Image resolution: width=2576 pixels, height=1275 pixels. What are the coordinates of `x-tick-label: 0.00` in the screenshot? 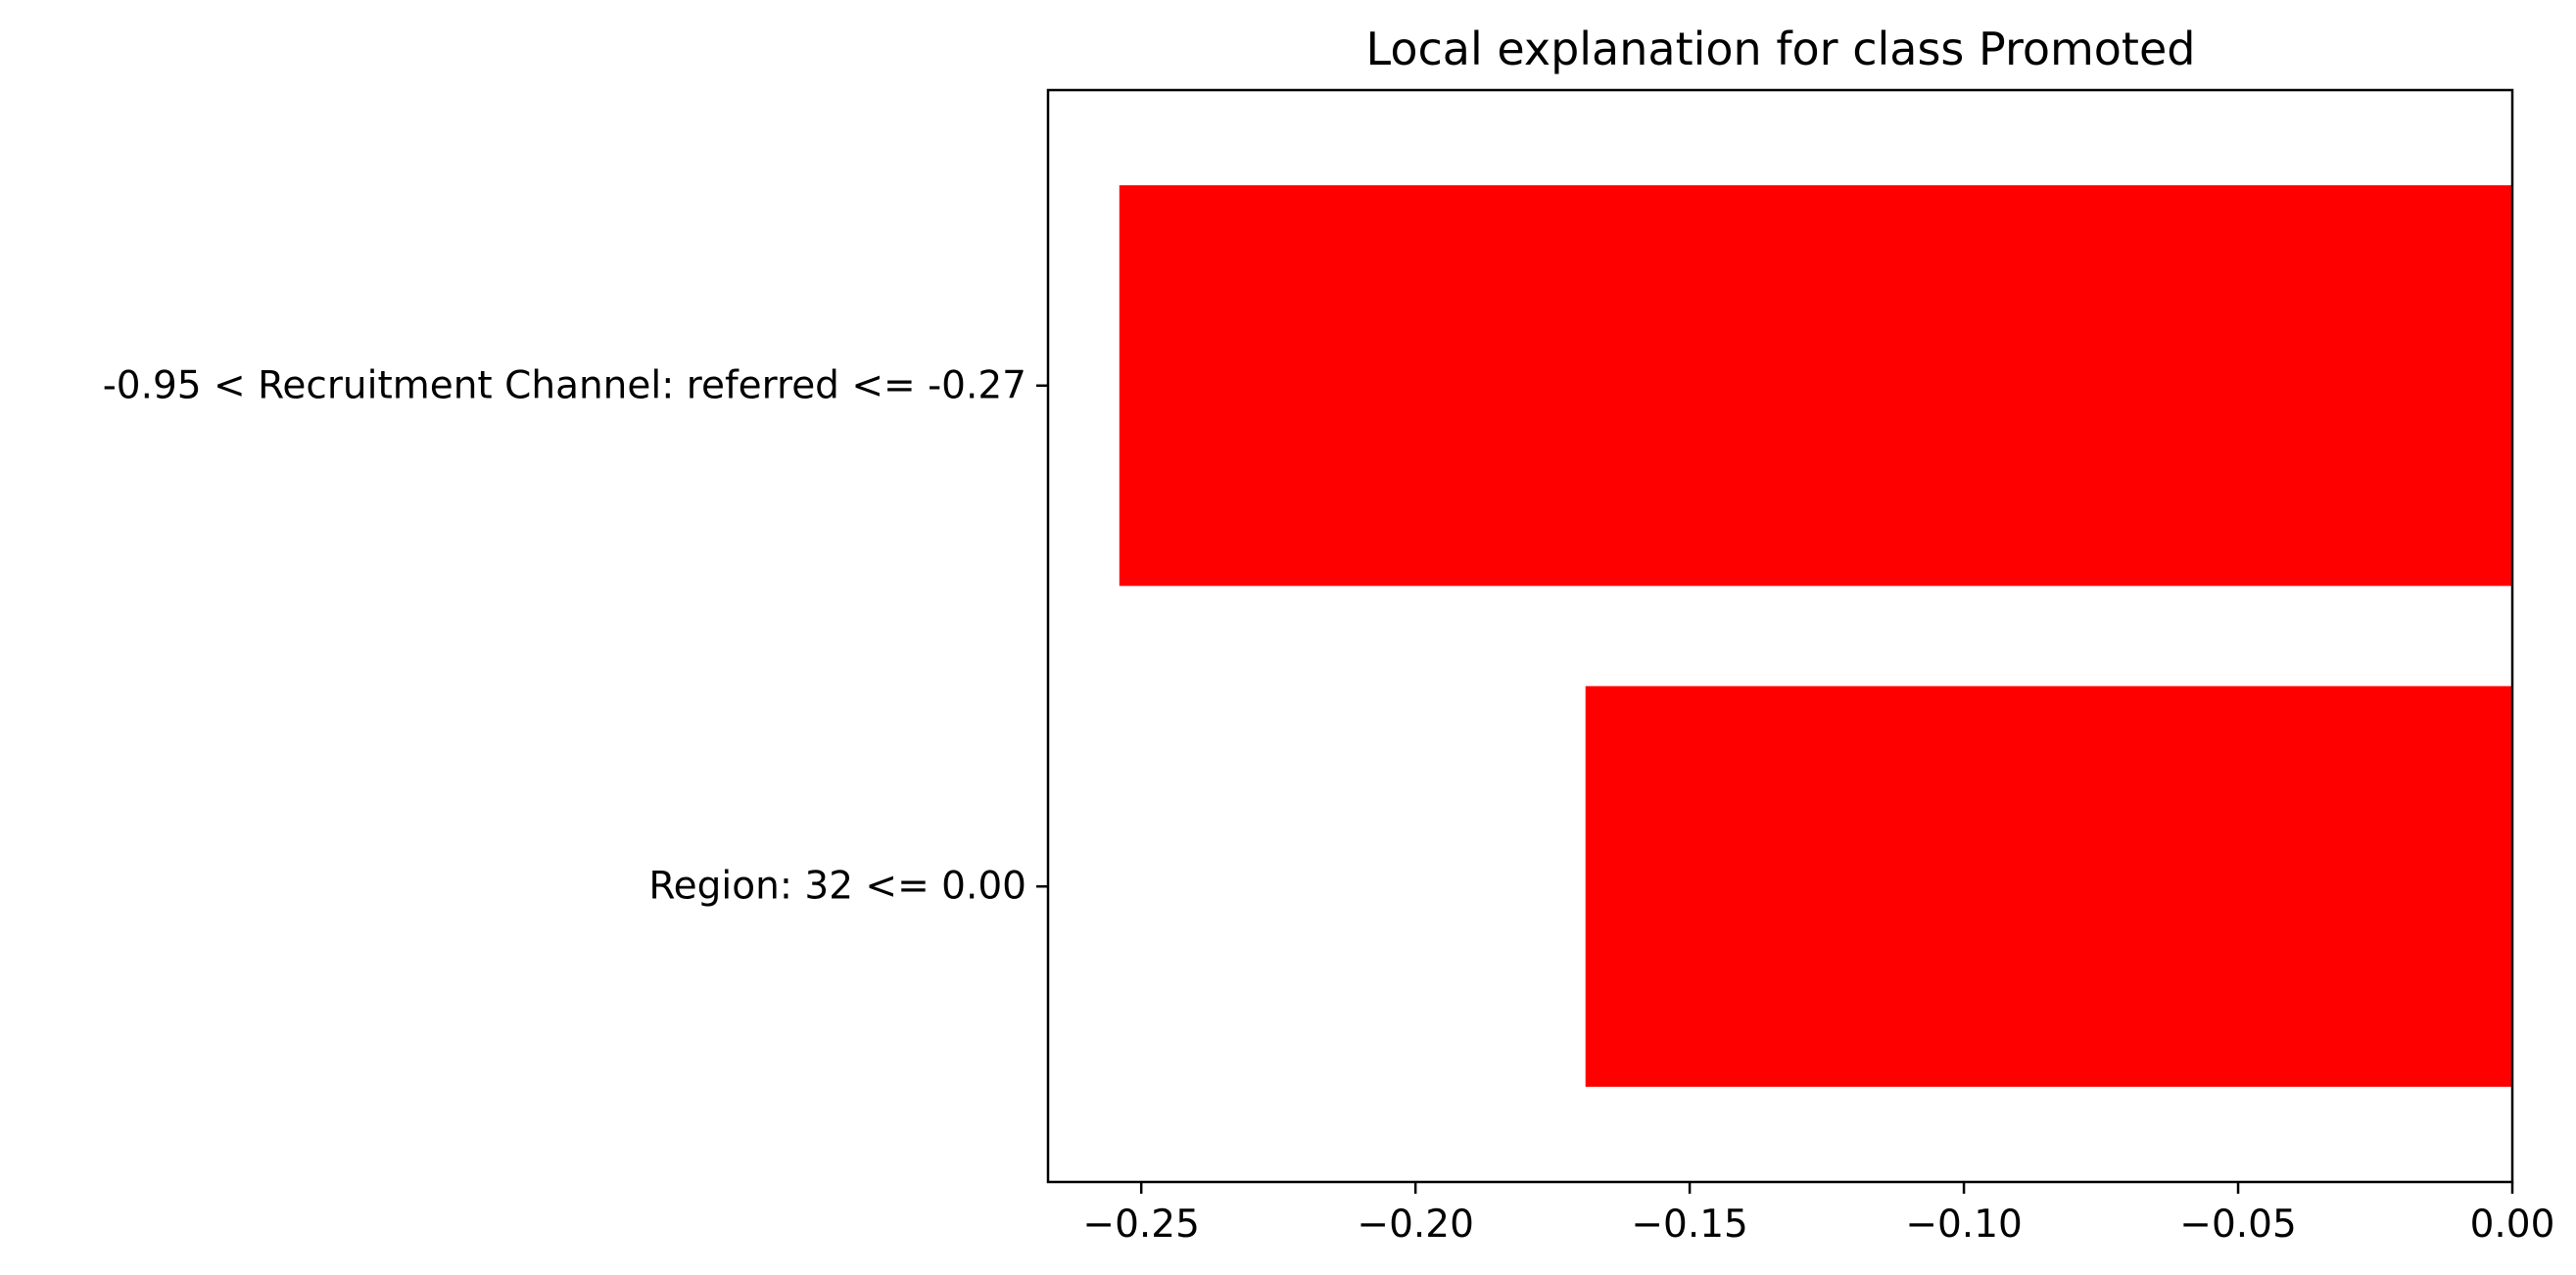 It's located at (2513, 1225).